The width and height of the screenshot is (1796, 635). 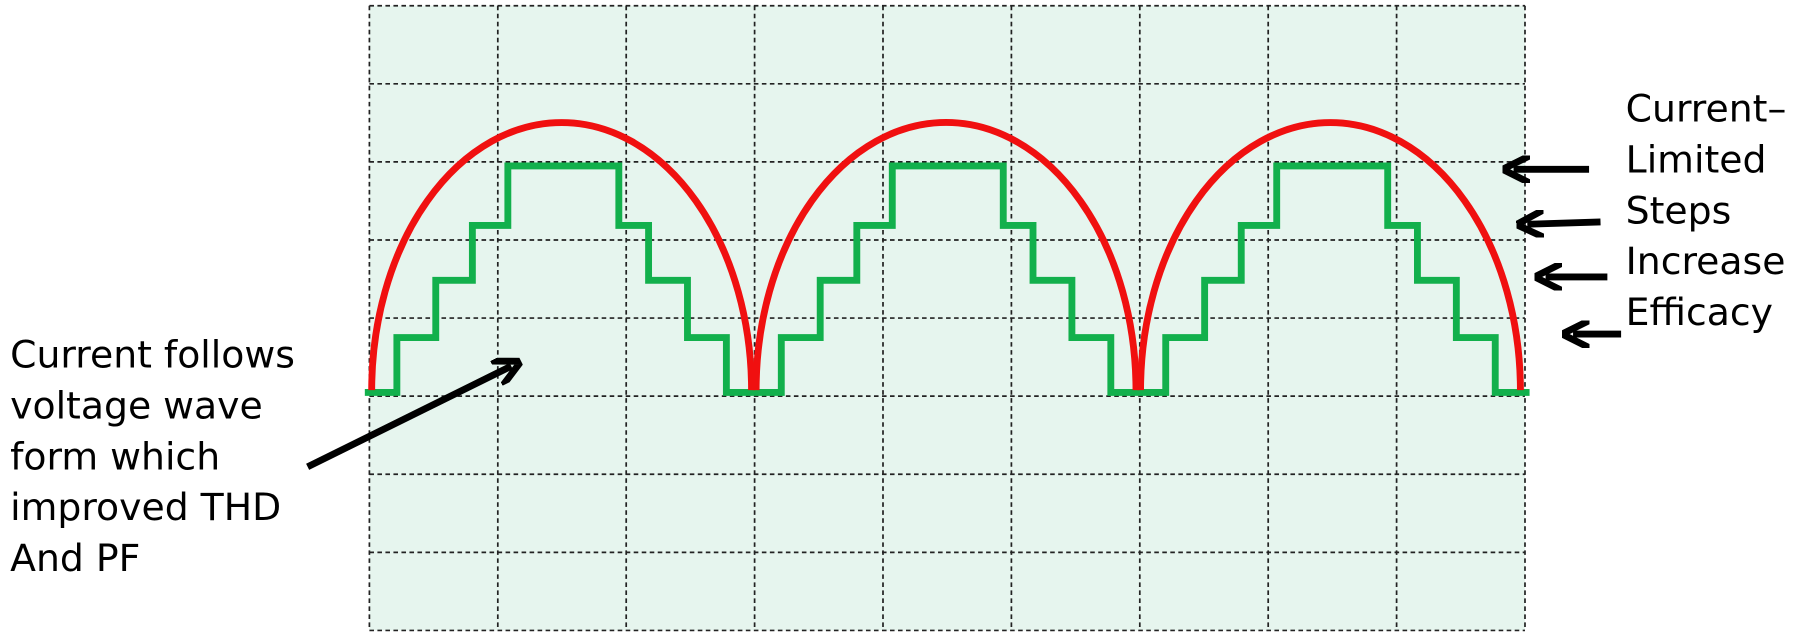 I want to click on right-annotation-line: Efficacy, so click(x=1699, y=312).